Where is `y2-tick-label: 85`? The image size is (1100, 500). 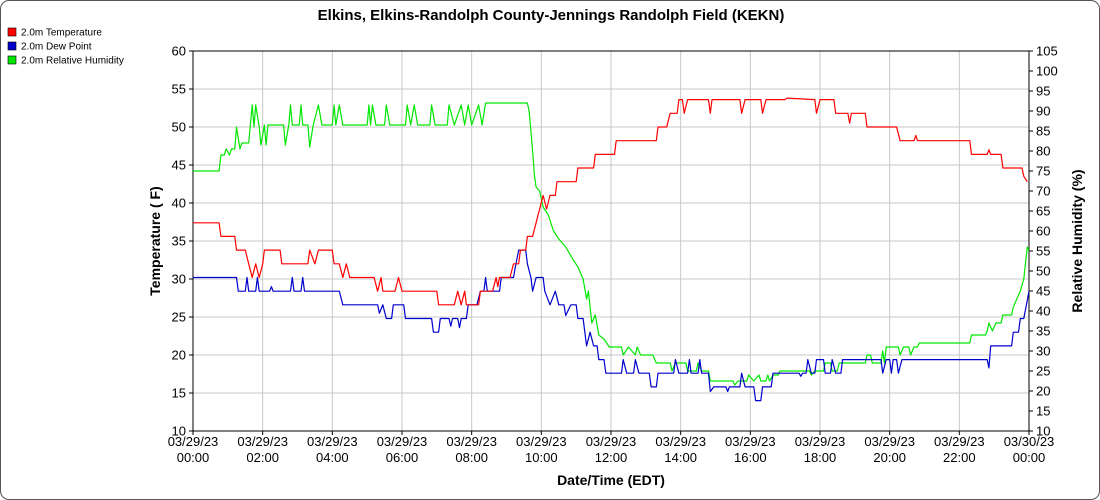 y2-tick-label: 85 is located at coordinates (1043, 131).